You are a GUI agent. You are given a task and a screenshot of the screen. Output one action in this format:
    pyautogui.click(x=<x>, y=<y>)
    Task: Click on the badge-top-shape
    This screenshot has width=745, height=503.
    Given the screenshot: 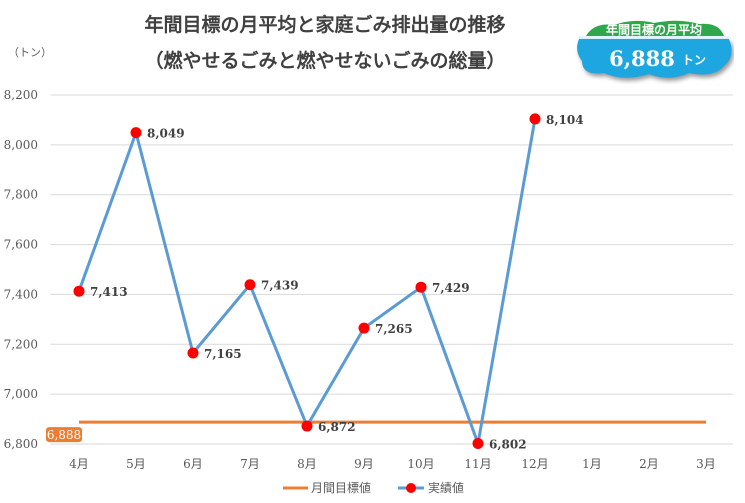 What is the action you would take?
    pyautogui.click(x=655, y=28)
    